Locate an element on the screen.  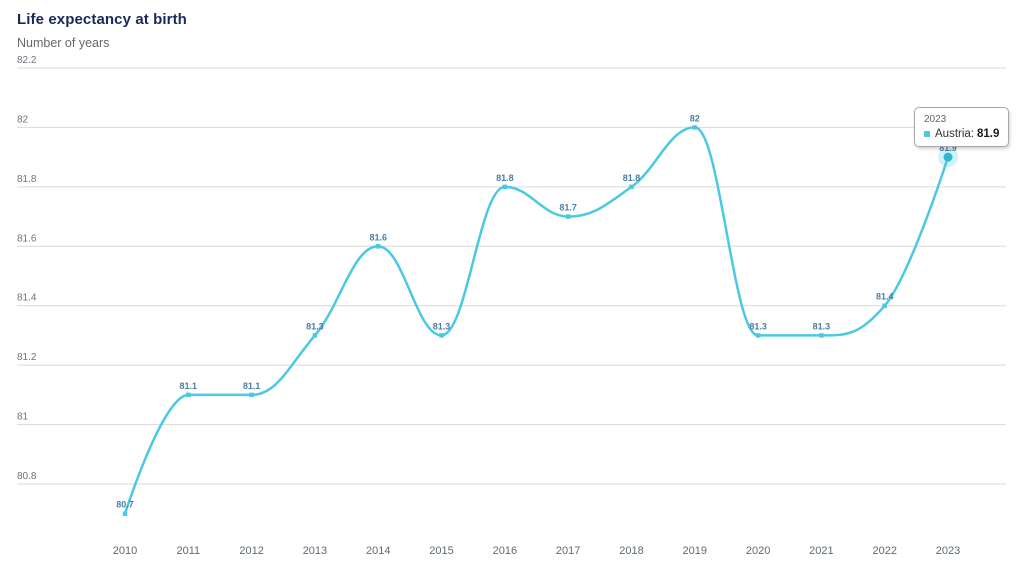
x-axis-tick-label: 2022 is located at coordinates (884, 551).